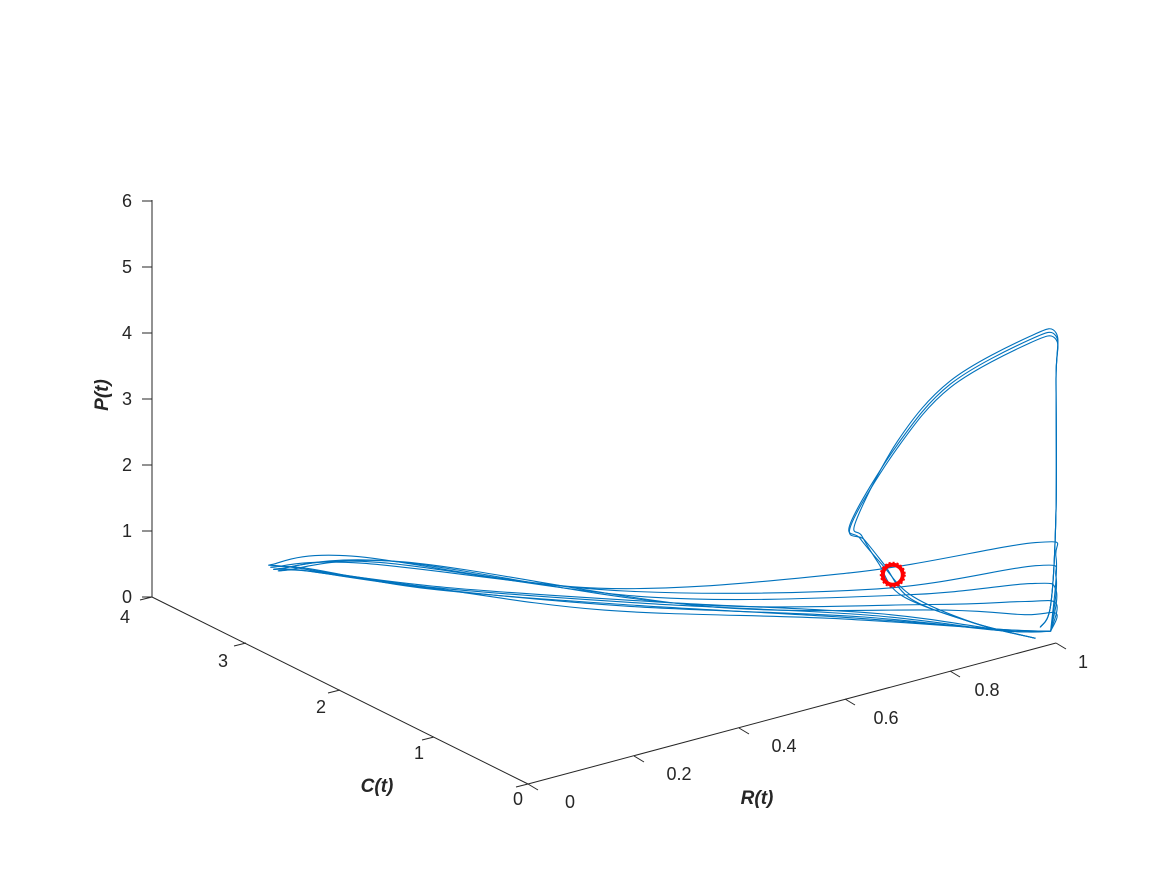 This screenshot has height=875, width=1167. What do you see at coordinates (127, 201) in the screenshot?
I see `z-tick-label: 6` at bounding box center [127, 201].